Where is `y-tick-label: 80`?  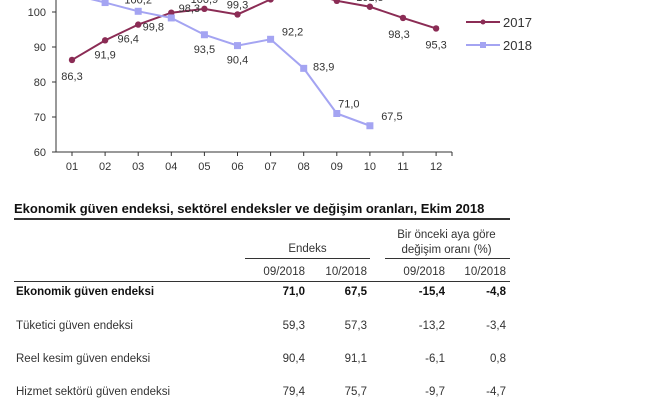
y-tick-label: 80 is located at coordinates (40, 83).